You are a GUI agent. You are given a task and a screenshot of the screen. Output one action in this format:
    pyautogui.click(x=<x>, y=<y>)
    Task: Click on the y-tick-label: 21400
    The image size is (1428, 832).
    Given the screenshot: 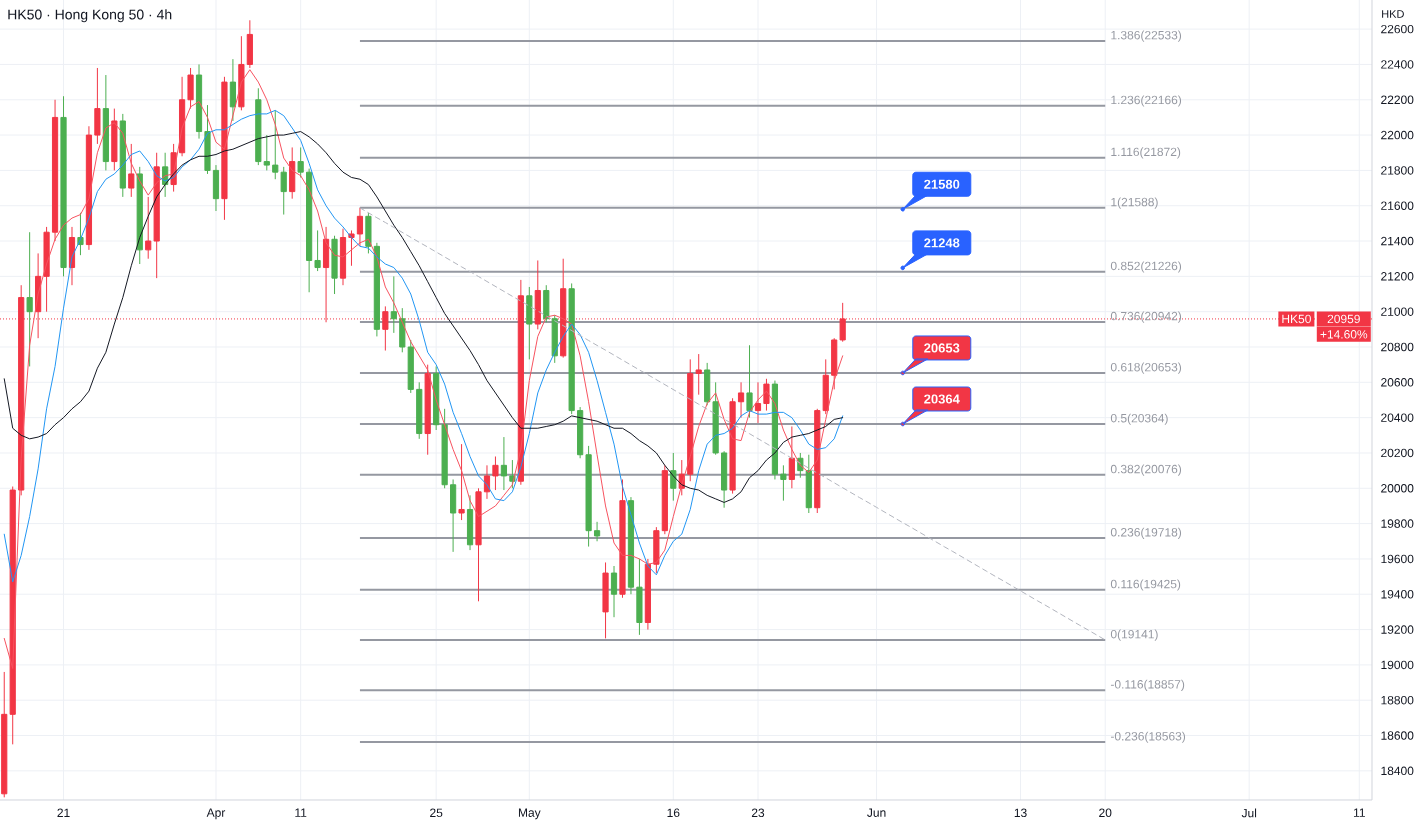 What is the action you would take?
    pyautogui.click(x=1397, y=241)
    